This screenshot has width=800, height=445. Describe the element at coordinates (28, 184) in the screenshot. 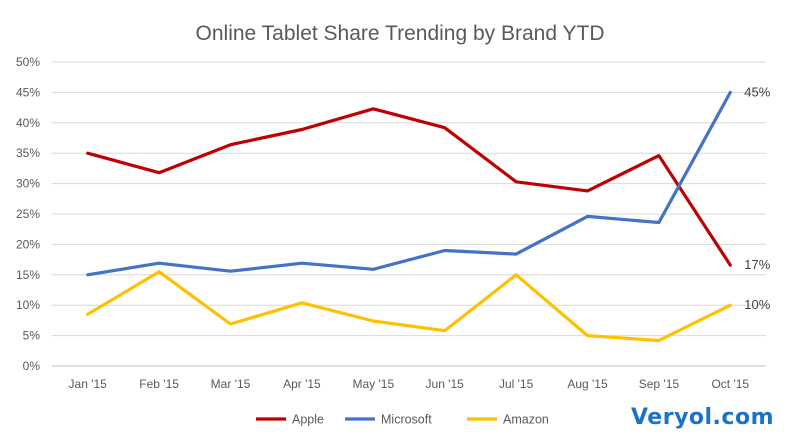

I see `y-tick-label: 30%` at that location.